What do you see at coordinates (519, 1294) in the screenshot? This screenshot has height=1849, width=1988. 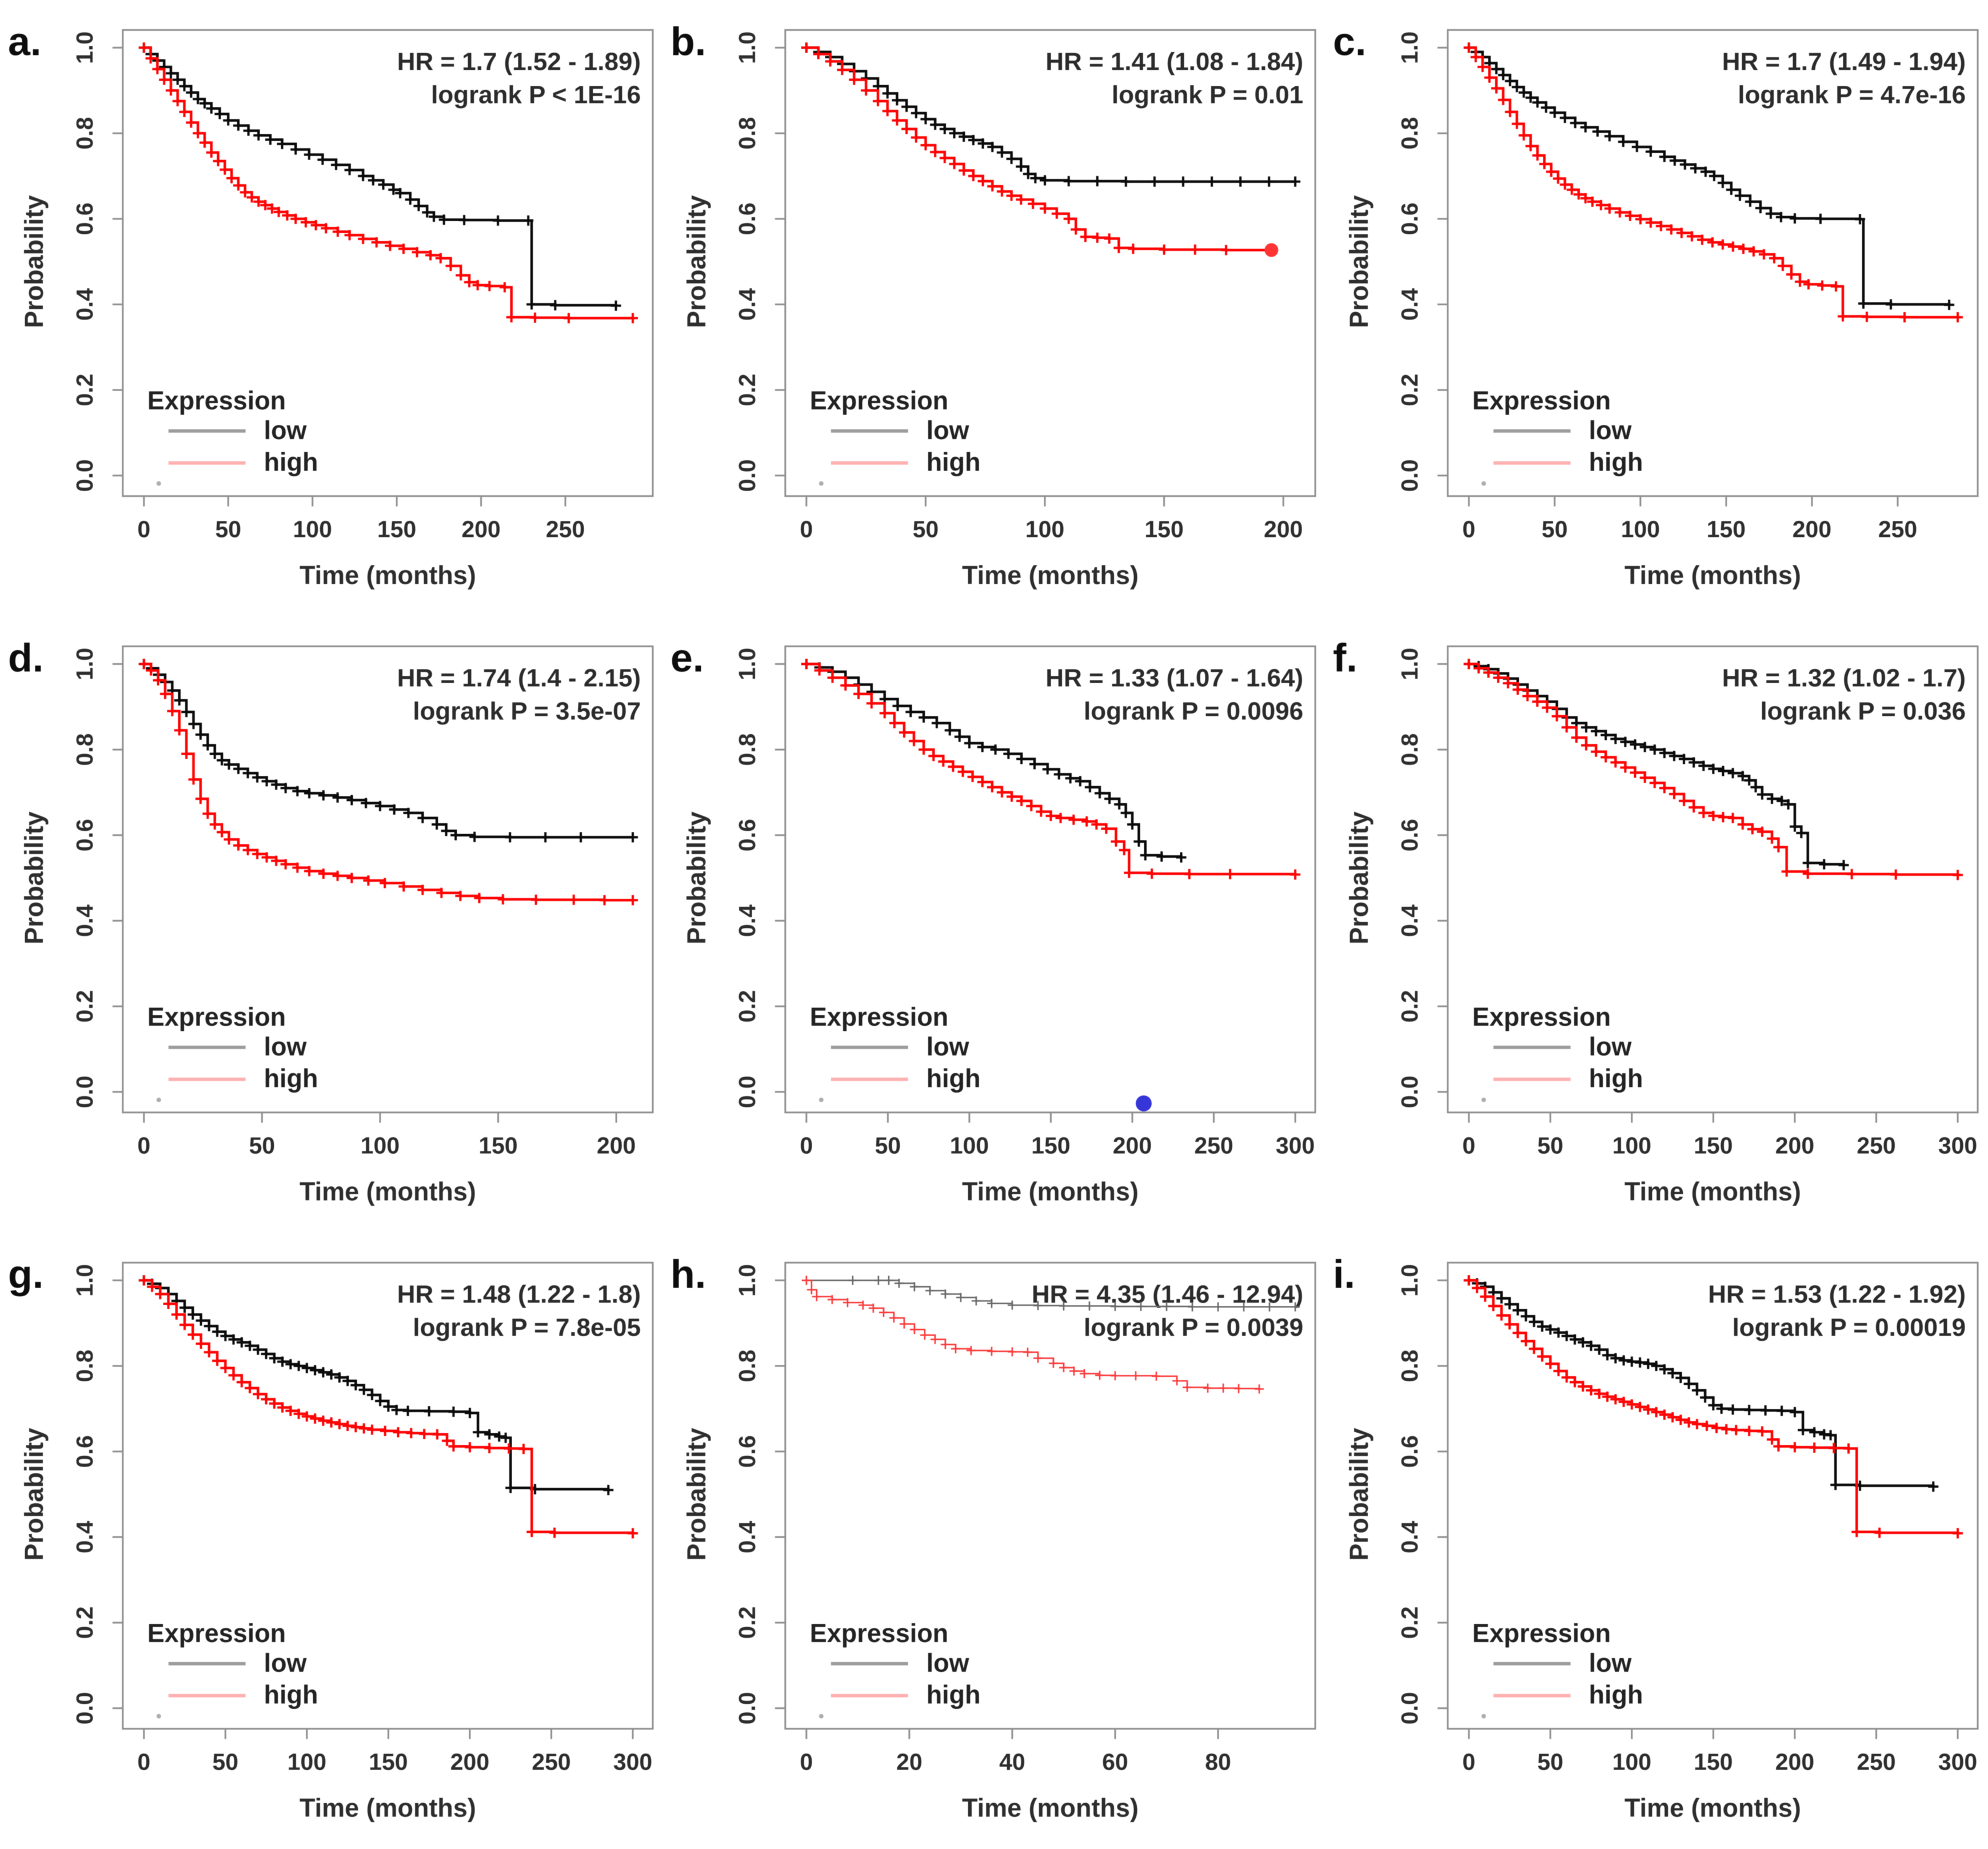 I see `hr-annotation: HR = 1.48 (1.22 - 1.8)` at bounding box center [519, 1294].